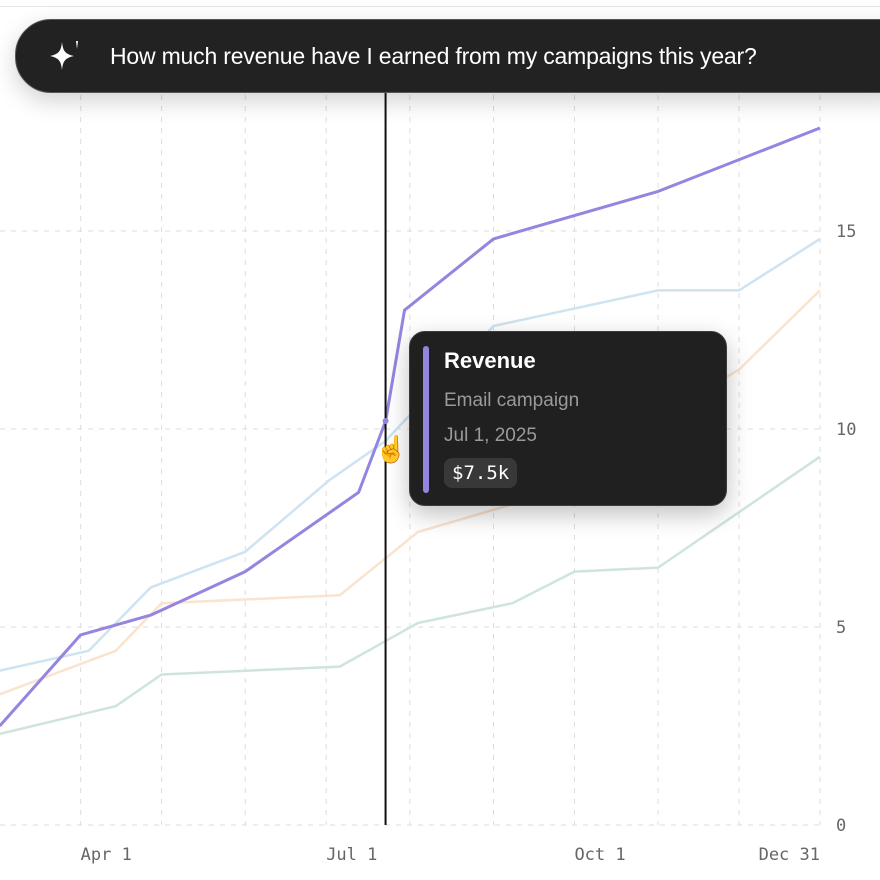 The image size is (880, 880). Describe the element at coordinates (846, 232) in the screenshot. I see `y-tick-label: 15` at that location.